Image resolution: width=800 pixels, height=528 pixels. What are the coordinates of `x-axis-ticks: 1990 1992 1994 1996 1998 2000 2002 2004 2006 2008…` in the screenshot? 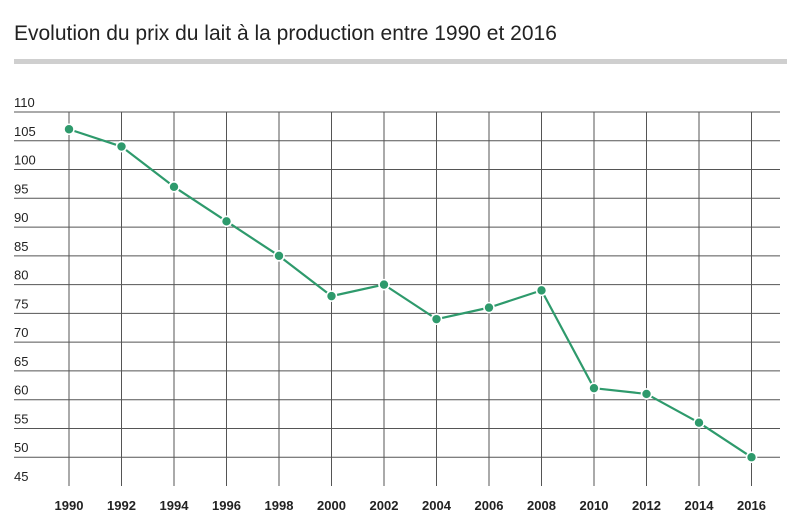 It's located at (410, 505).